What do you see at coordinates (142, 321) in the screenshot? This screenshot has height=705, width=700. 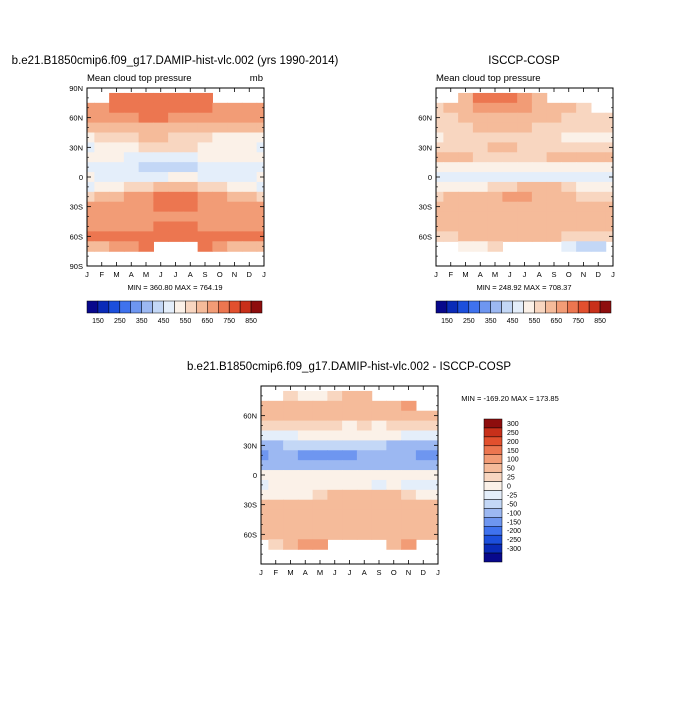 I see `colorbar-label: 350` at bounding box center [142, 321].